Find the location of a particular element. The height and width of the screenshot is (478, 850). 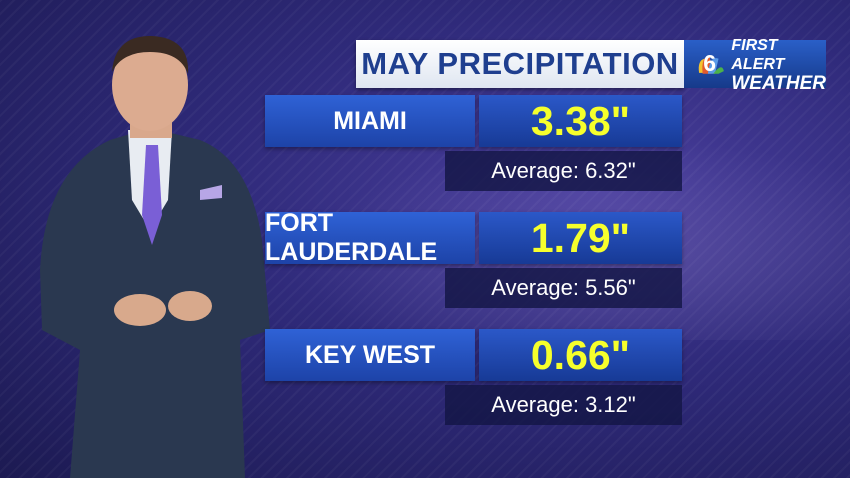

precip-value-miami: 3.38" is located at coordinates (580, 121).